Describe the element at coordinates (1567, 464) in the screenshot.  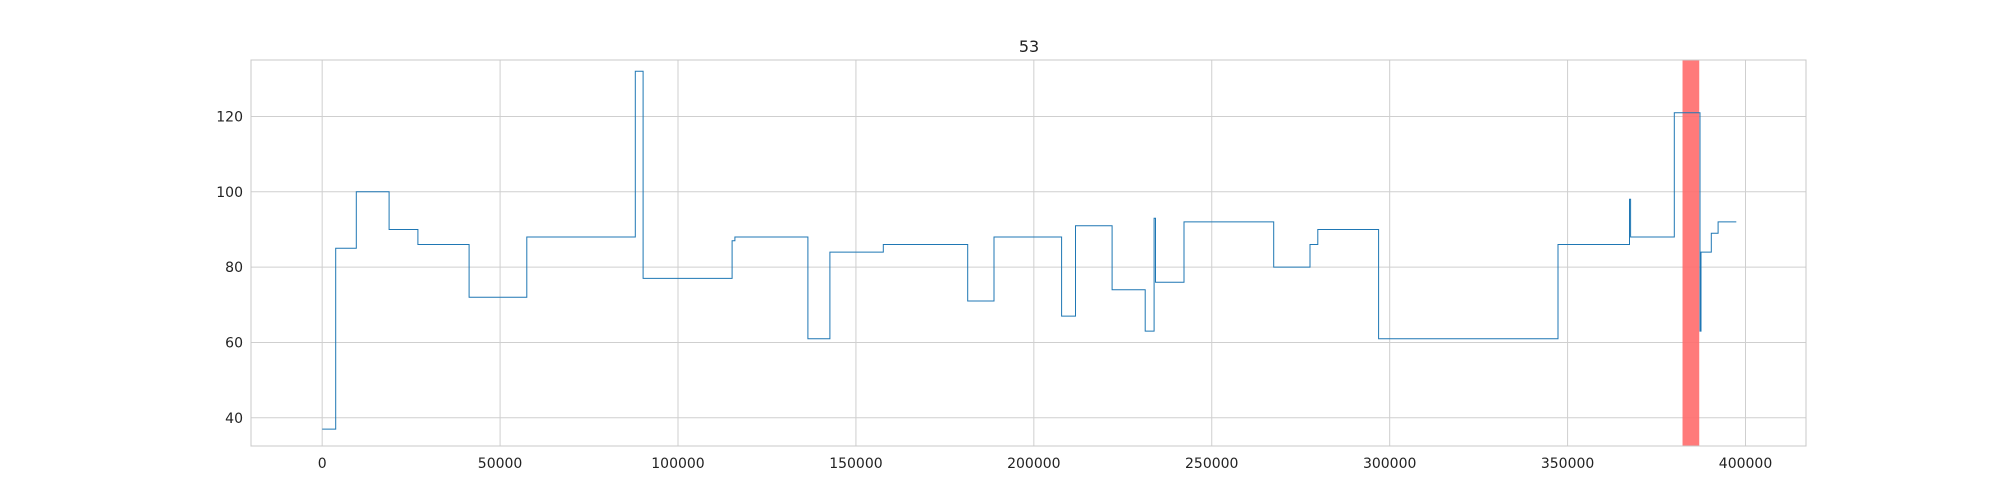
I see `x-tick-label: 350000` at that location.